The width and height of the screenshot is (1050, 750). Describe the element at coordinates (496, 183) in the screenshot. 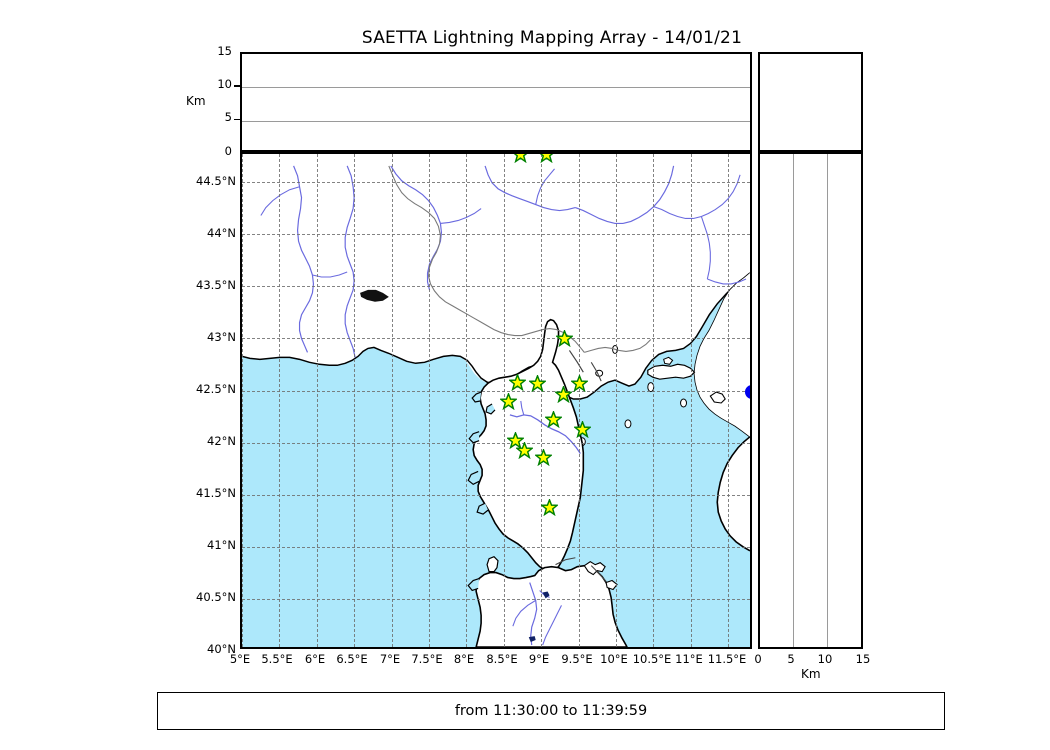

I see `gridline-lat-44.5` at that location.